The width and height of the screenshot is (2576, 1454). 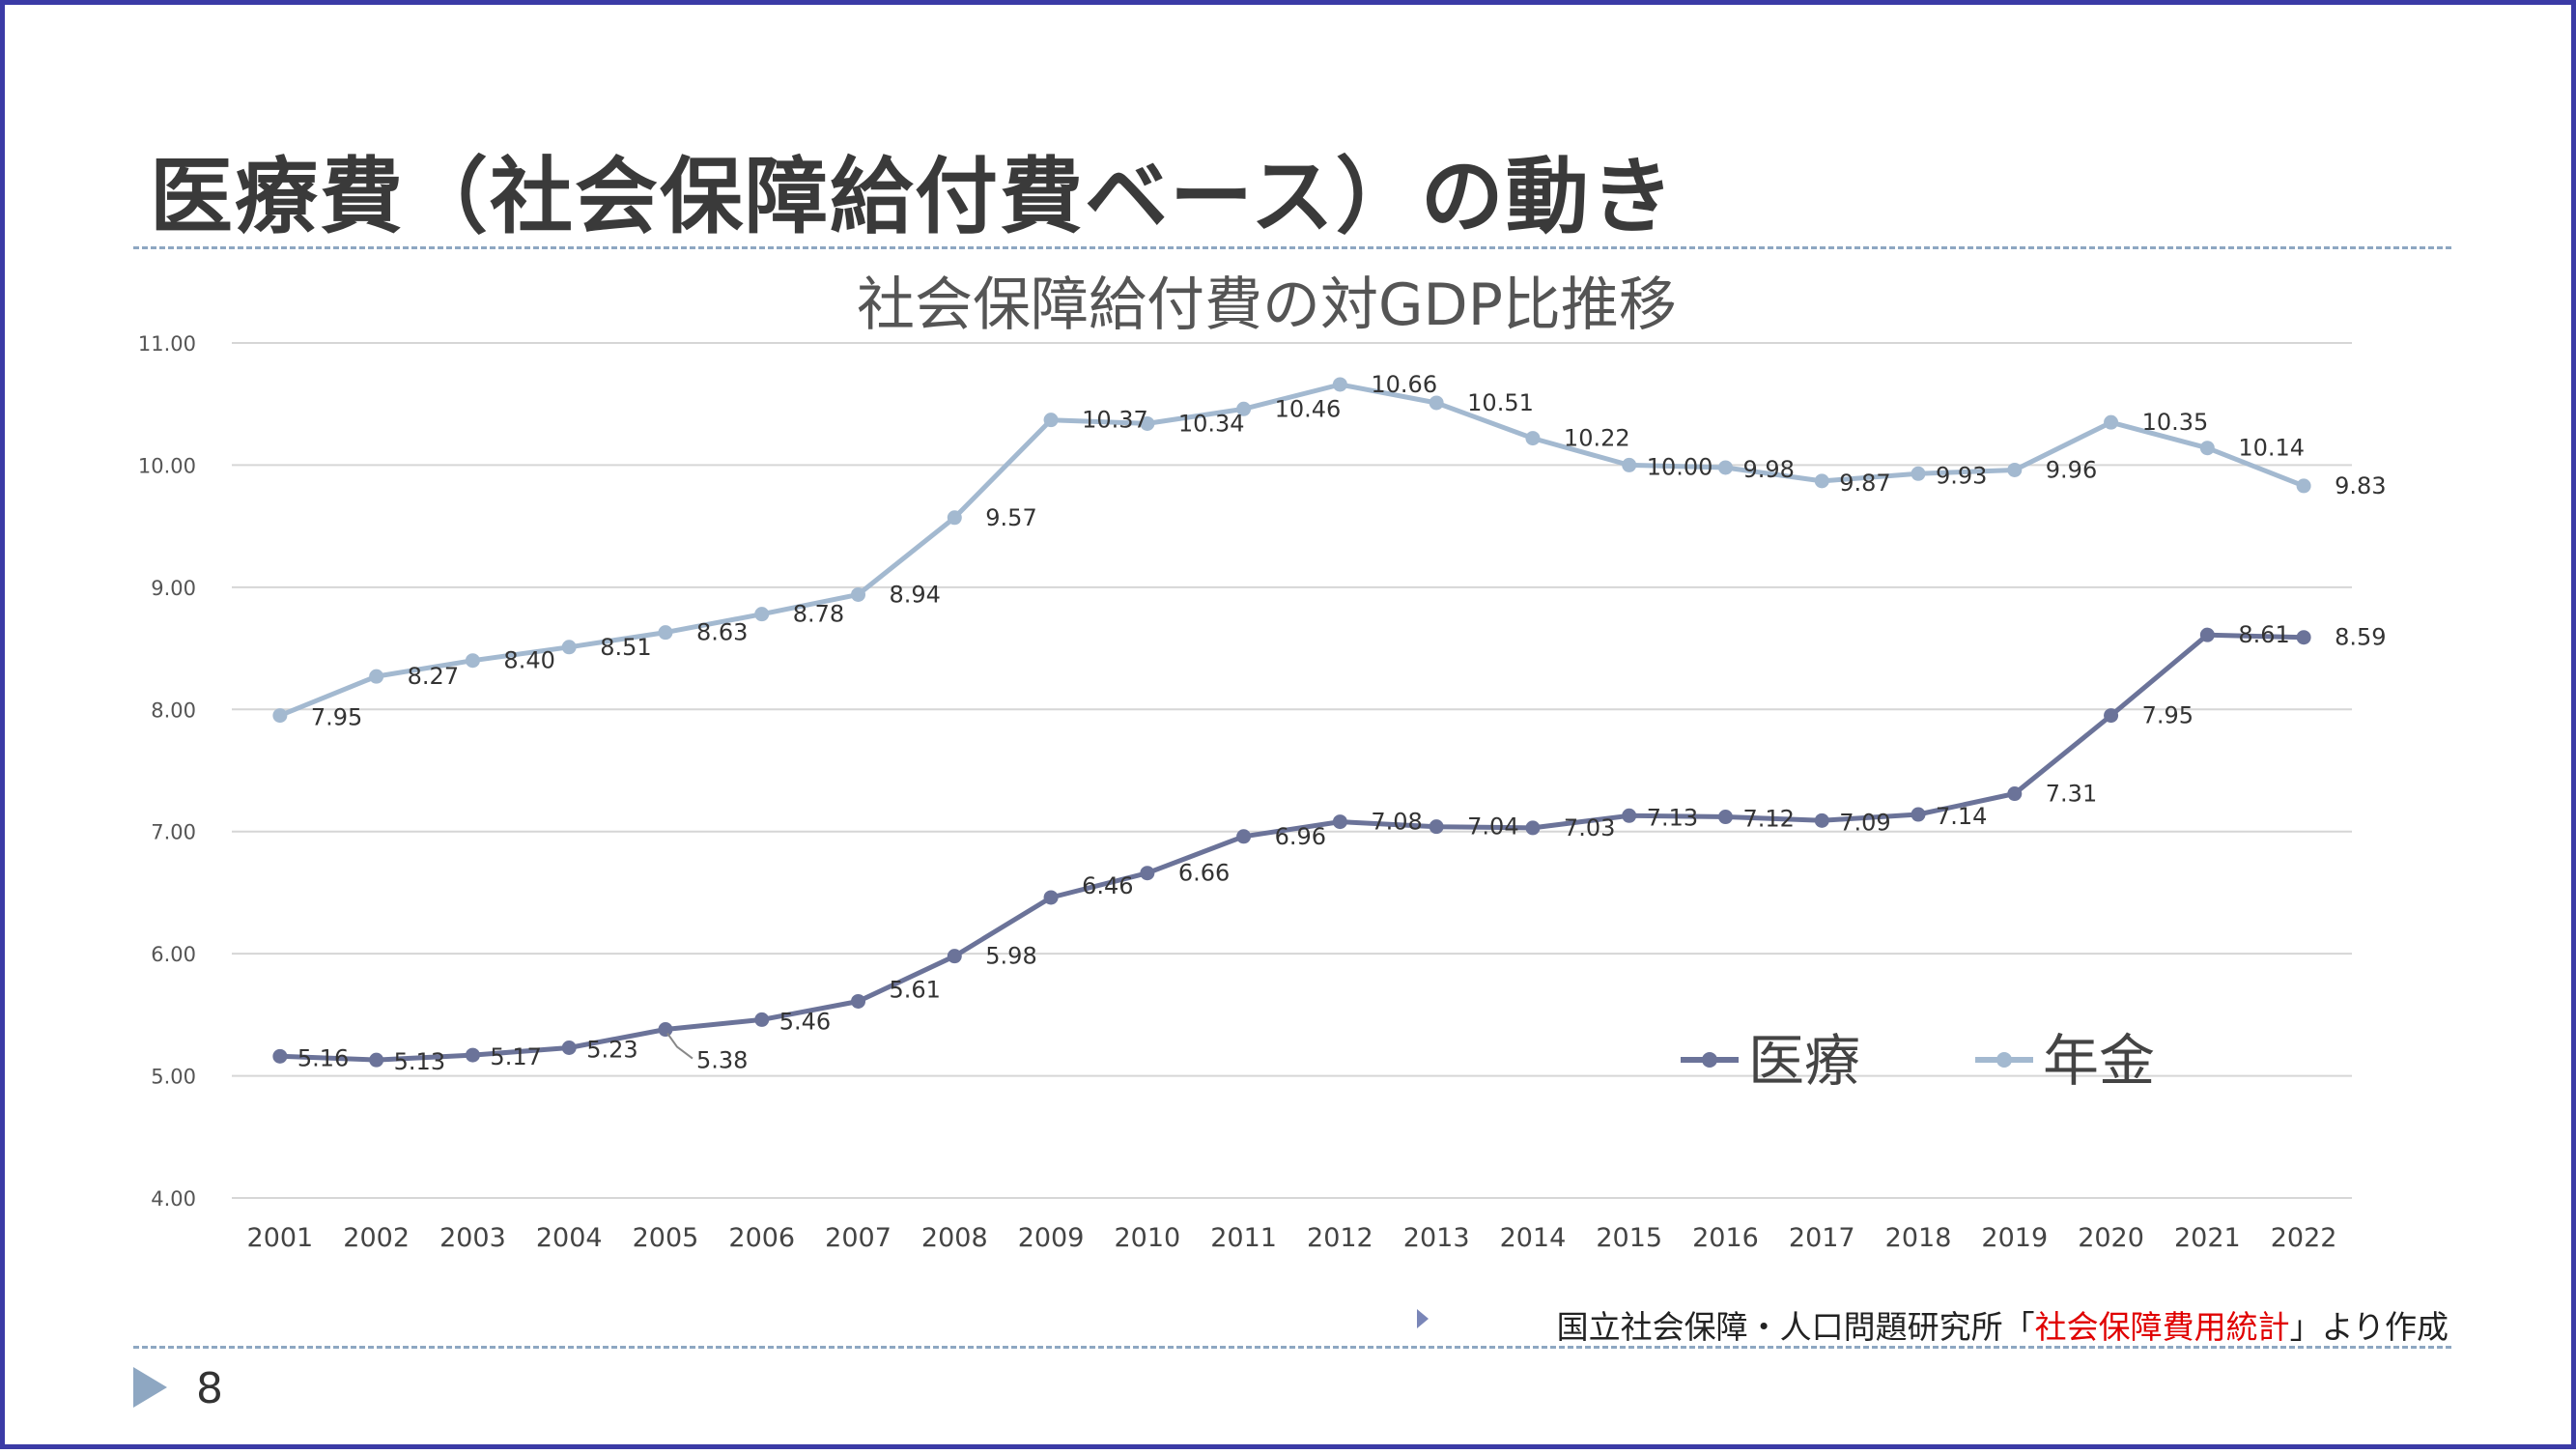 What do you see at coordinates (1961, 476) in the screenshot?
I see `data-label: 9.93` at bounding box center [1961, 476].